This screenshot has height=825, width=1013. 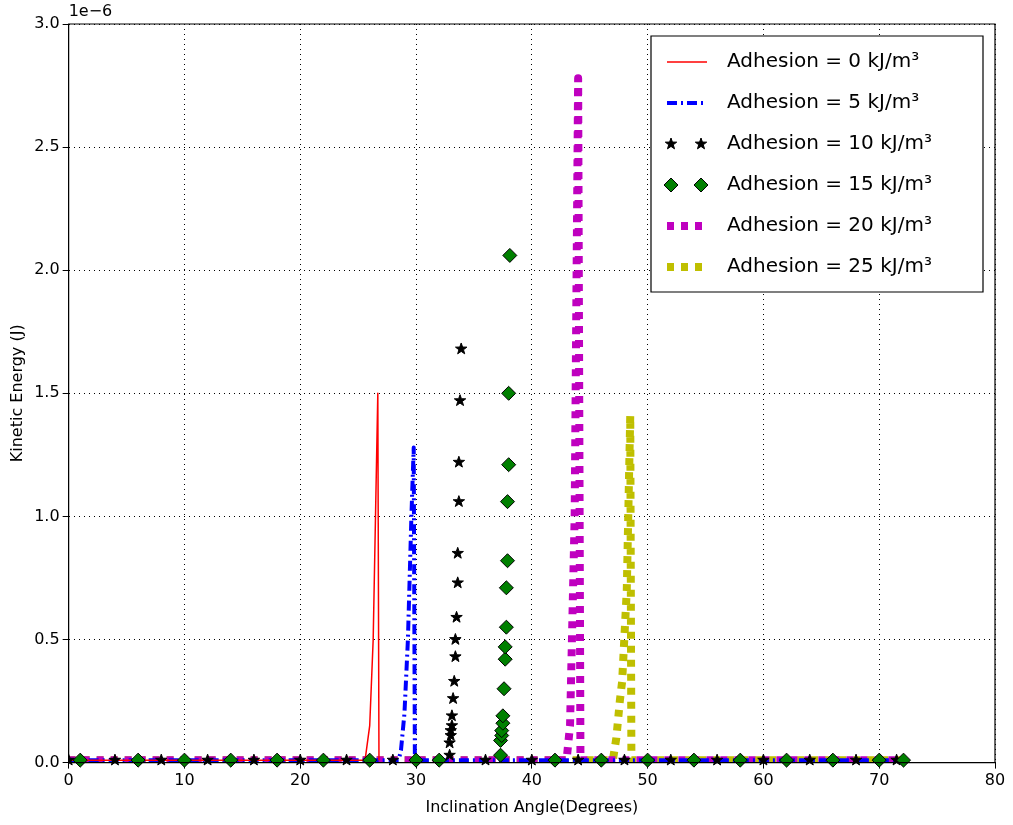 I want to click on legend-label: Adhesion = 15 kJ/m³, so click(x=829, y=183).